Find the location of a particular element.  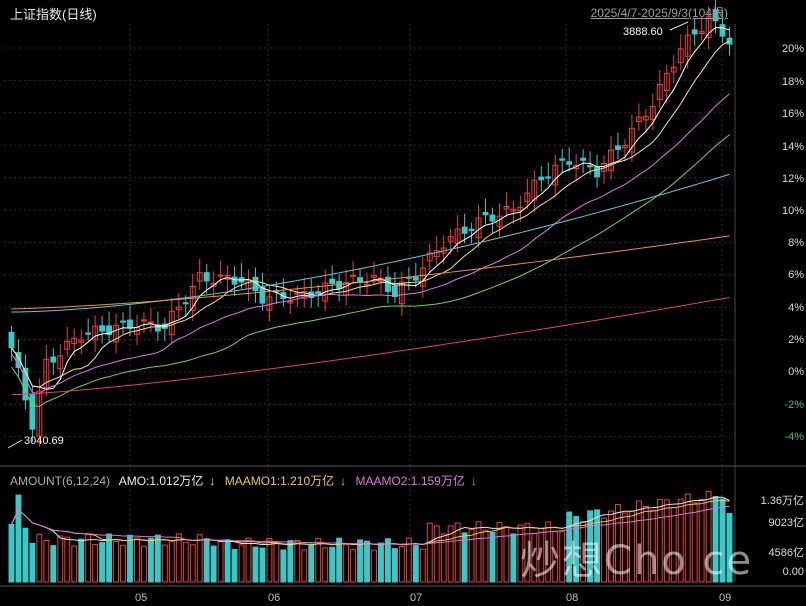

high-marker is located at coordinates (679, 26).